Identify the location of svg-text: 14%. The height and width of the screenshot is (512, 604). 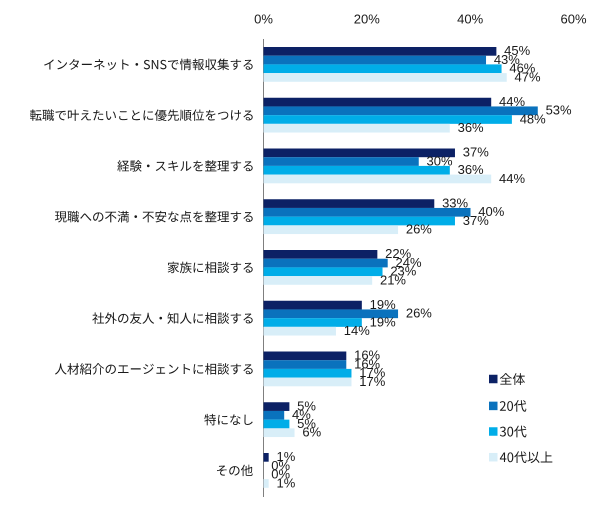
(357, 330).